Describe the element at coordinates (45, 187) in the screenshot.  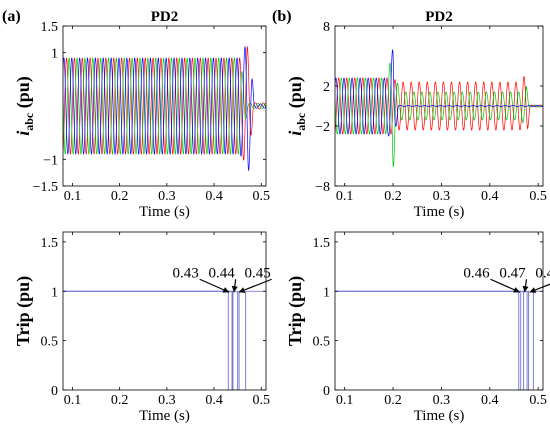
I see `y-tick-label: −1.5` at that location.